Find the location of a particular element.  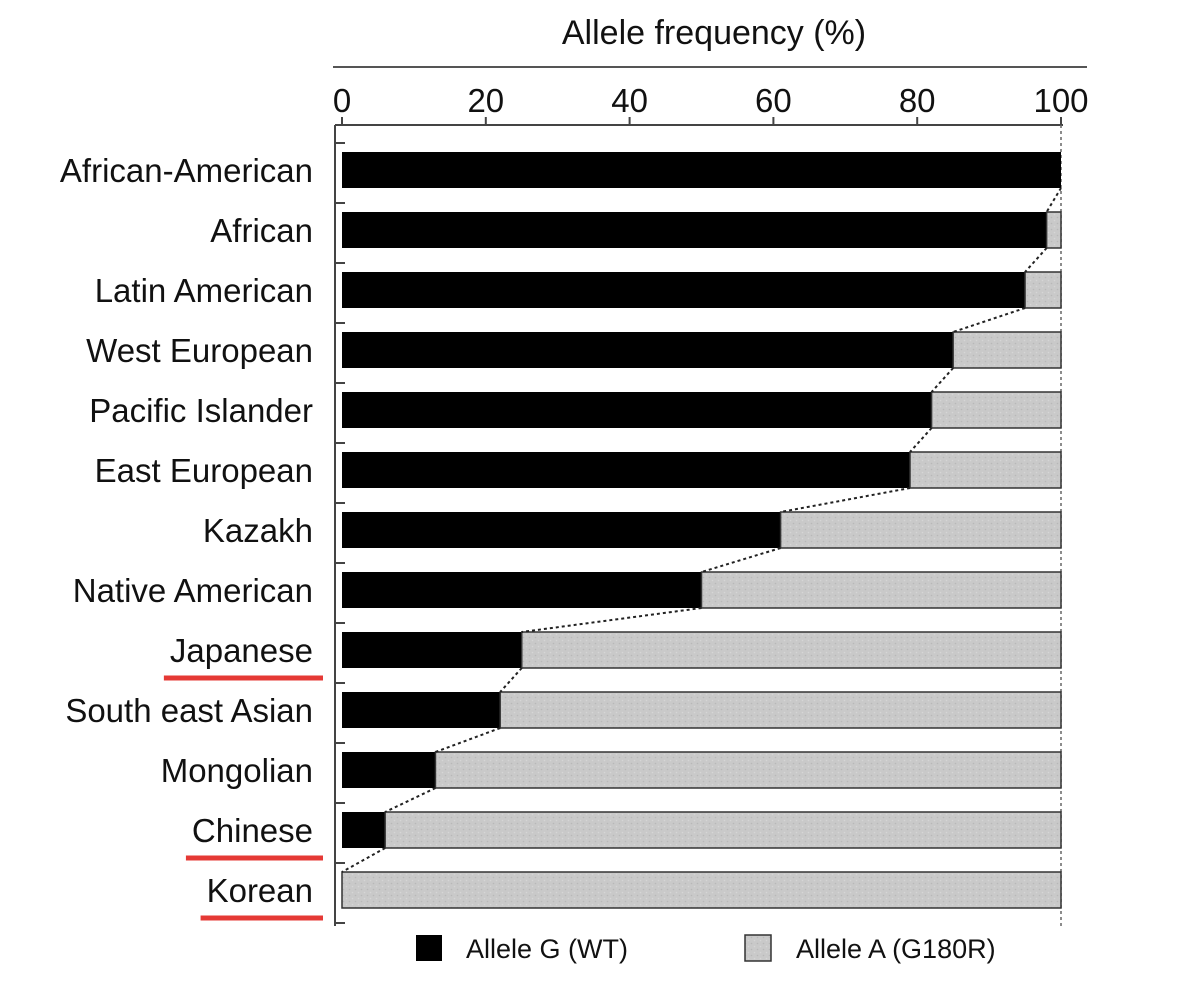

category-label: Native American is located at coordinates (193, 590).